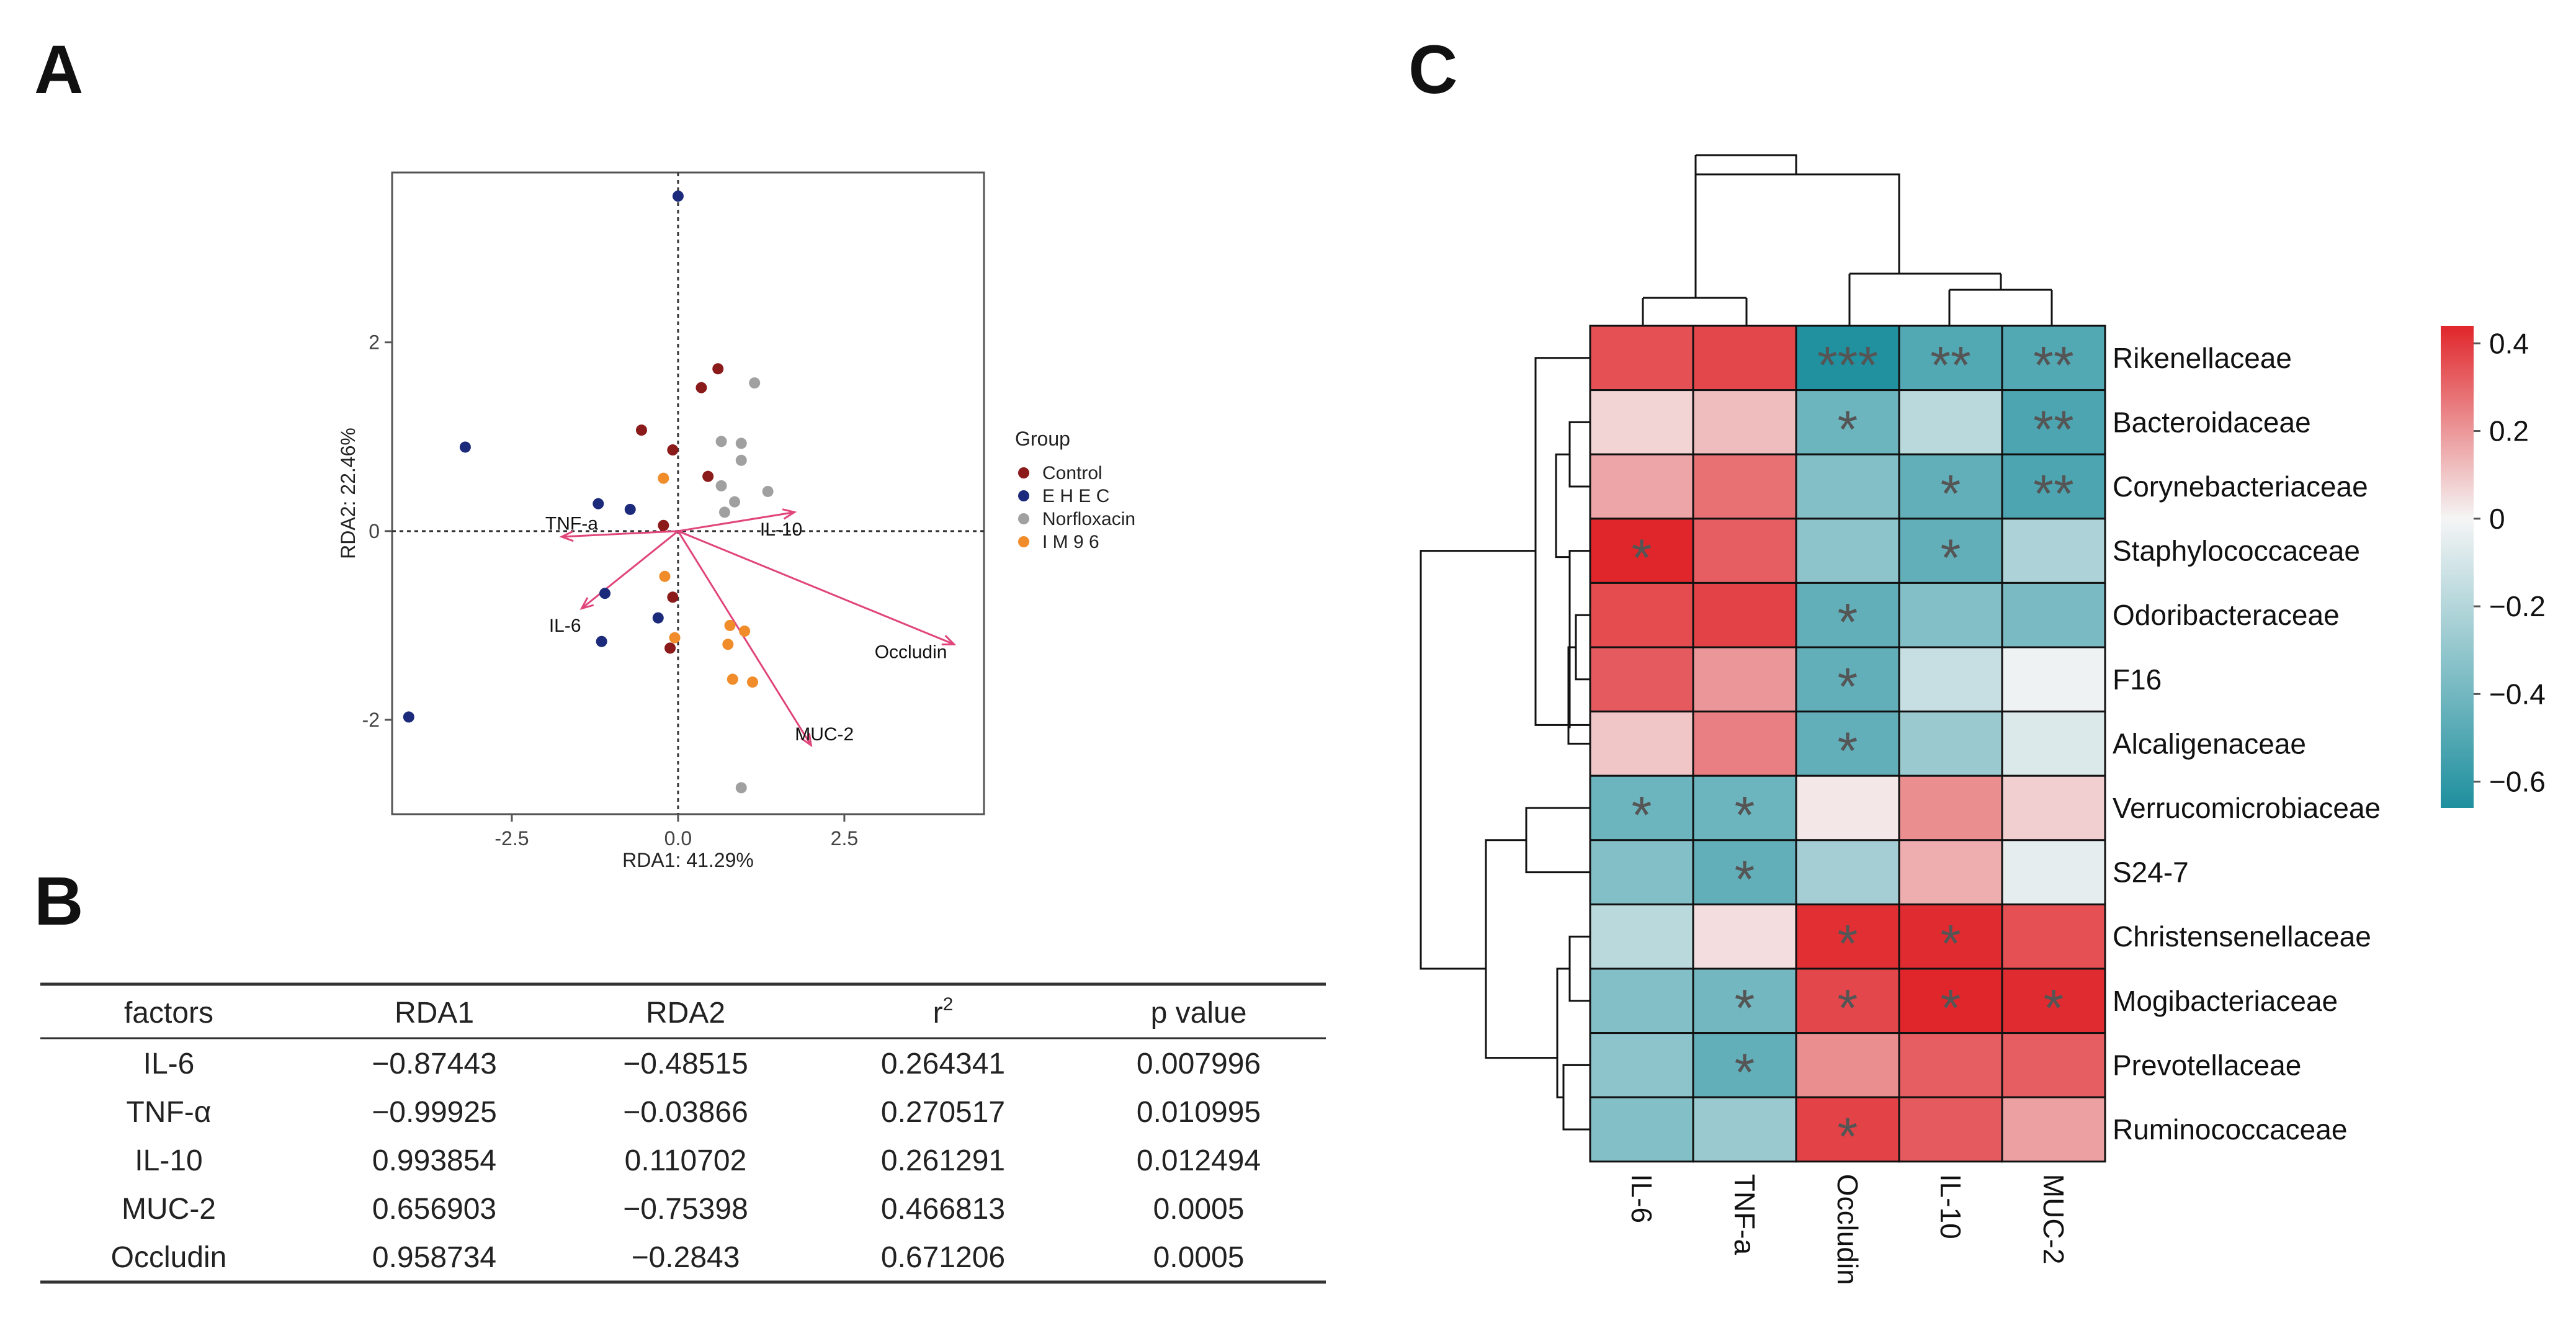 The width and height of the screenshot is (2576, 1328). What do you see at coordinates (1853, 751) in the screenshot?
I see `heatmap-significance-stars: *** ** *** *** *** ***** *** ** * * ***` at bounding box center [1853, 751].